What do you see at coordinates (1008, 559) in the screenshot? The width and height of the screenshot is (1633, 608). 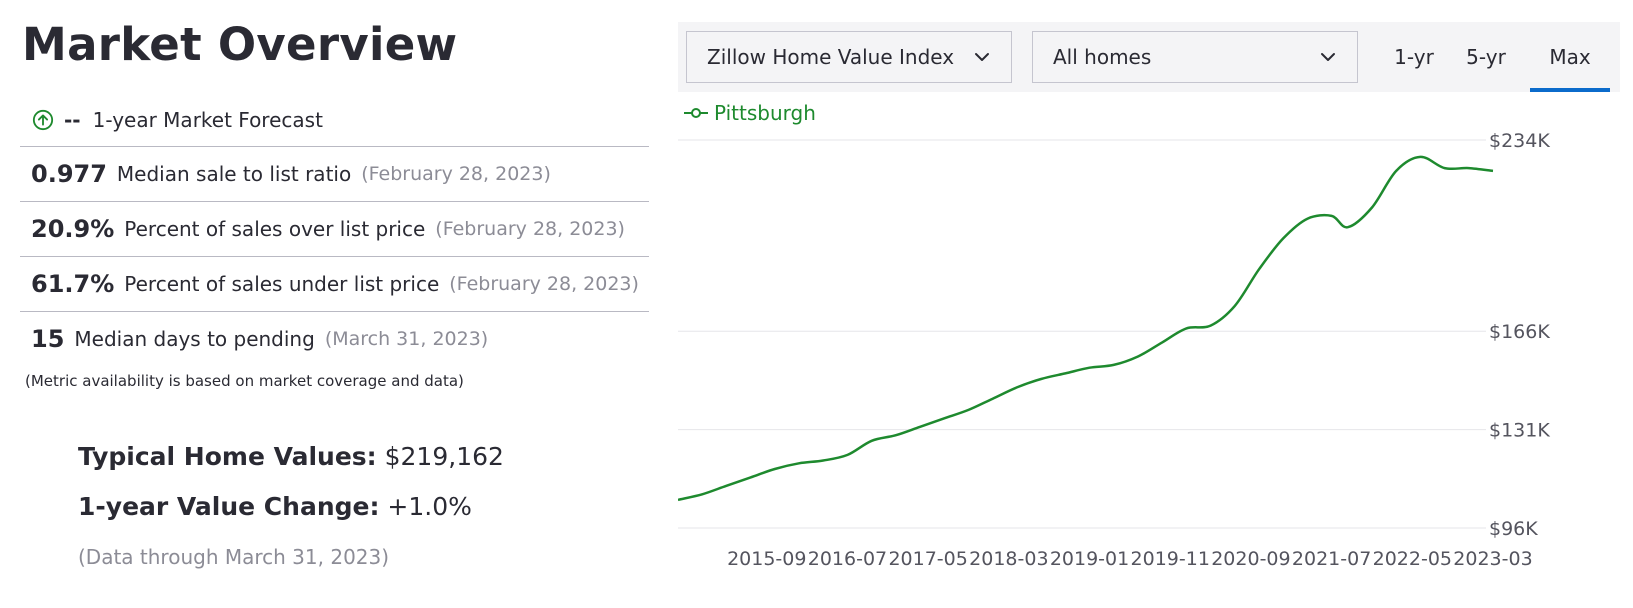 I see `x-tick-label: 2018-03` at bounding box center [1008, 559].